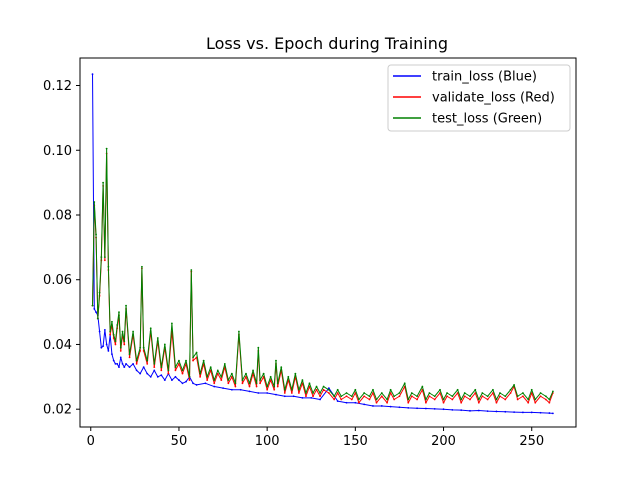  What do you see at coordinates (487, 119) in the screenshot?
I see `legend-label: test_loss (Green)` at bounding box center [487, 119].